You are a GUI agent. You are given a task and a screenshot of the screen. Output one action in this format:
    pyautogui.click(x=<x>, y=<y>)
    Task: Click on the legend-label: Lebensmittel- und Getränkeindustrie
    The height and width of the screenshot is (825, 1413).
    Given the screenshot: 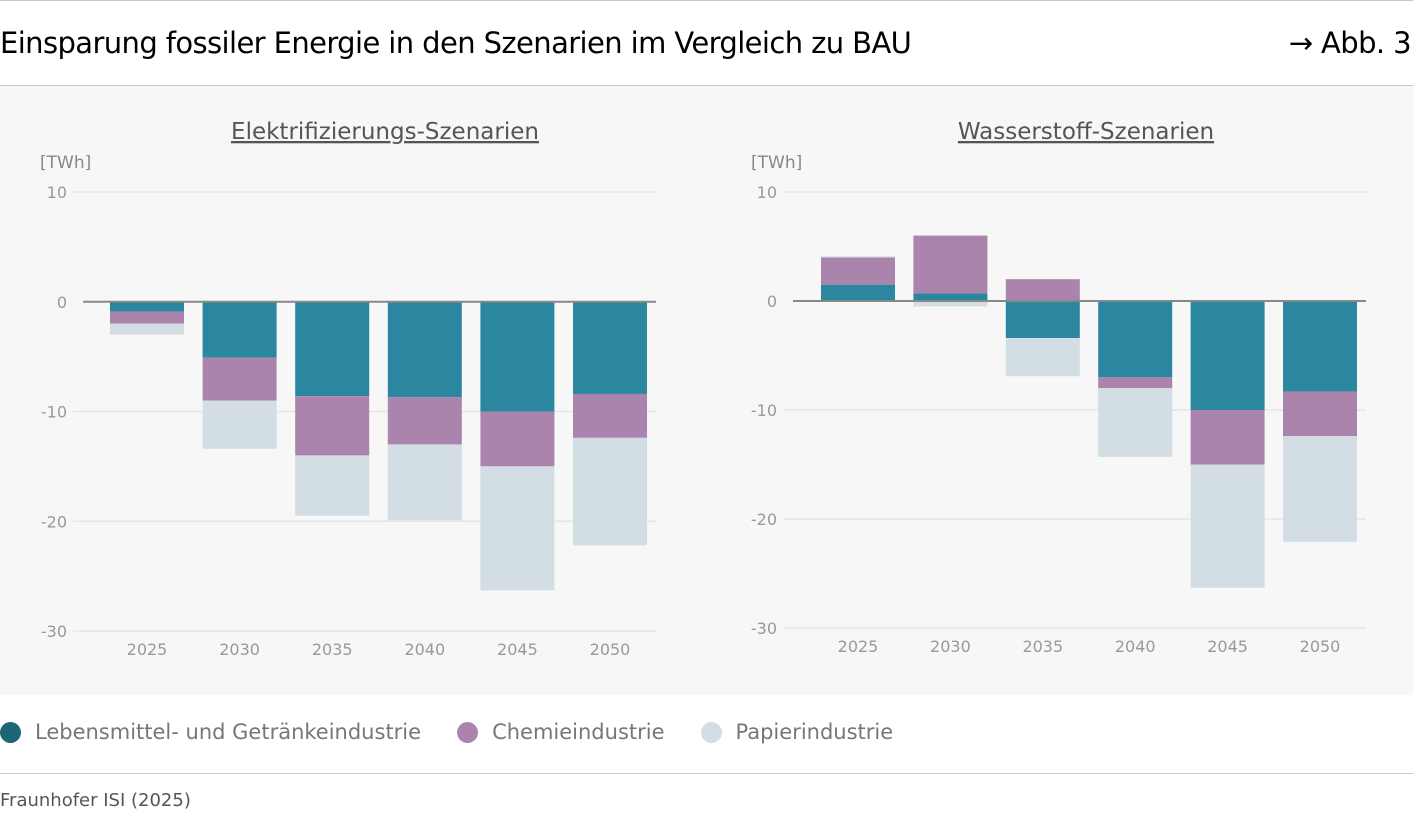 What is the action you would take?
    pyautogui.click(x=228, y=732)
    